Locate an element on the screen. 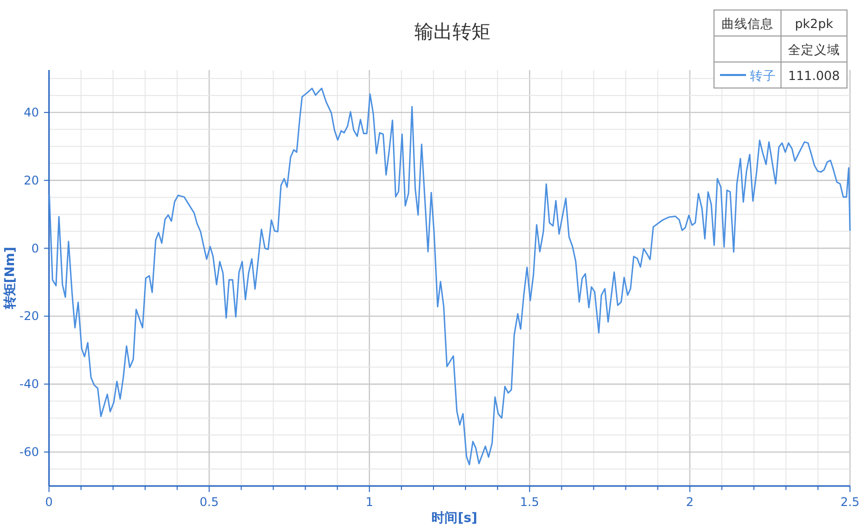 The height and width of the screenshot is (528, 865). text: pk2pk is located at coordinates (814, 23).